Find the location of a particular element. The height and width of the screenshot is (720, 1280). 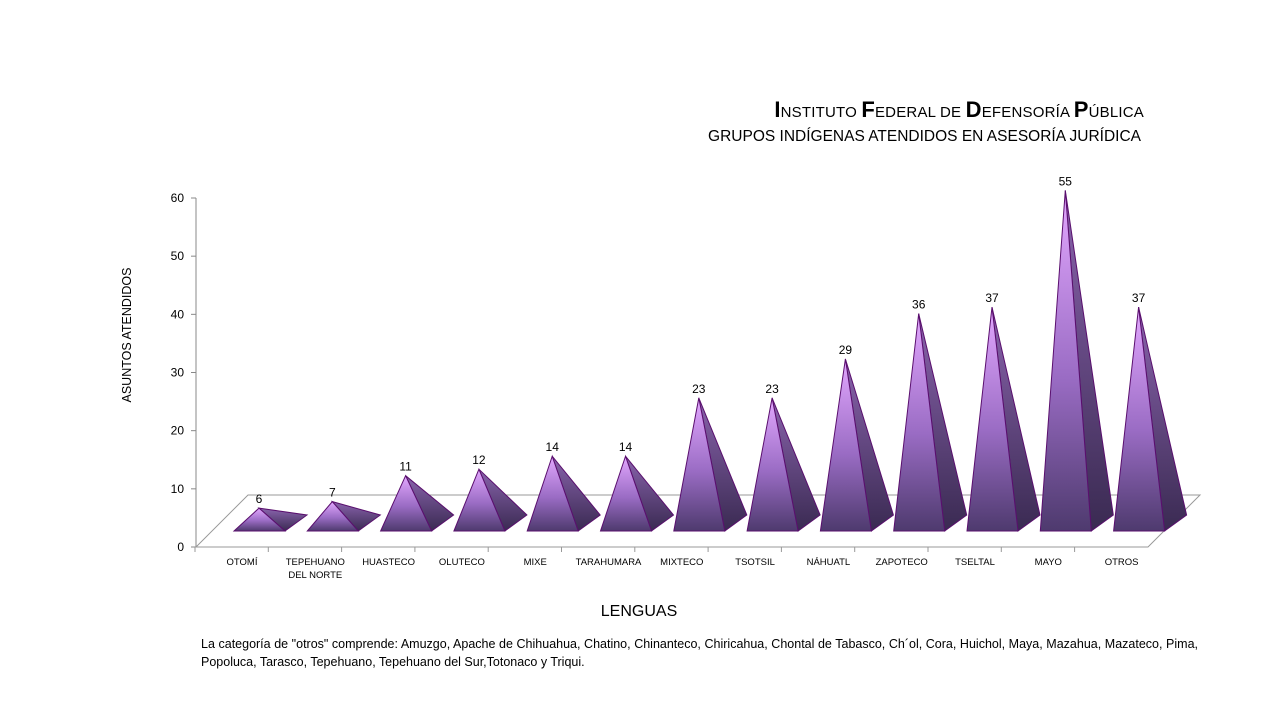

title-word-rest: ública is located at coordinates (1116, 112).